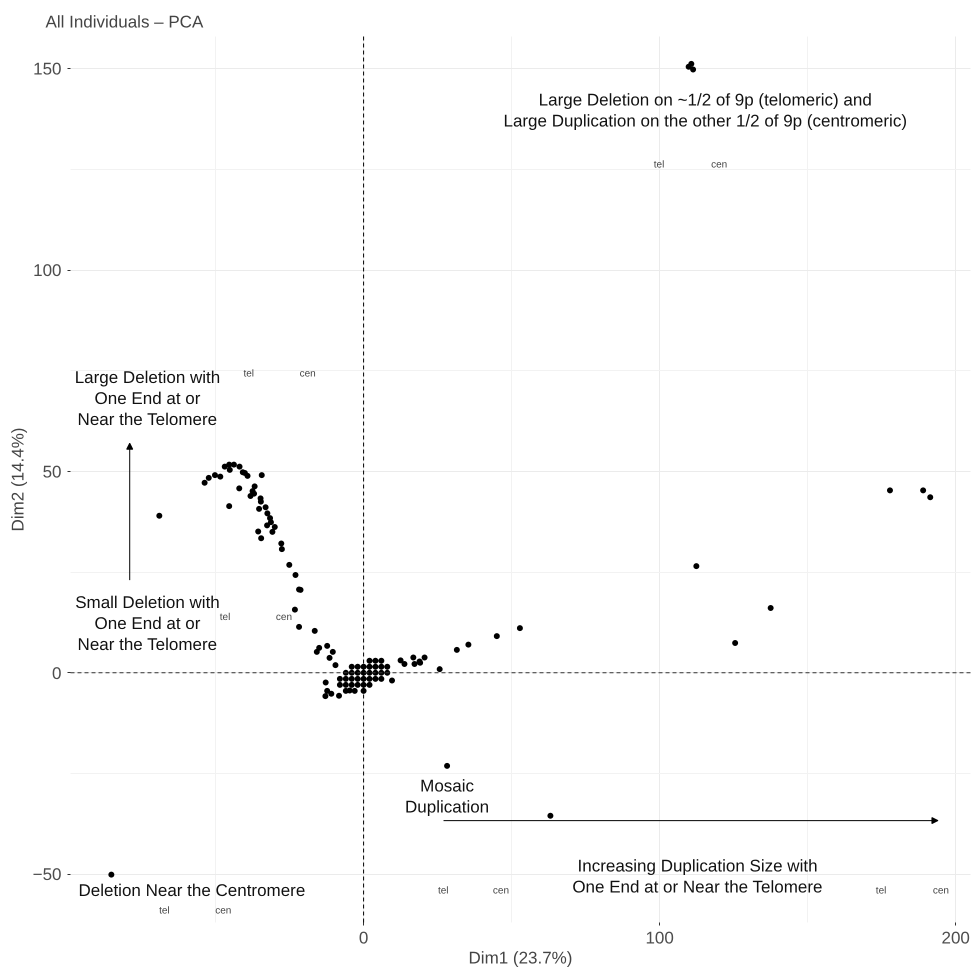 The height and width of the screenshot is (970, 976). I want to click on y-tick-label: 0, so click(57, 673).